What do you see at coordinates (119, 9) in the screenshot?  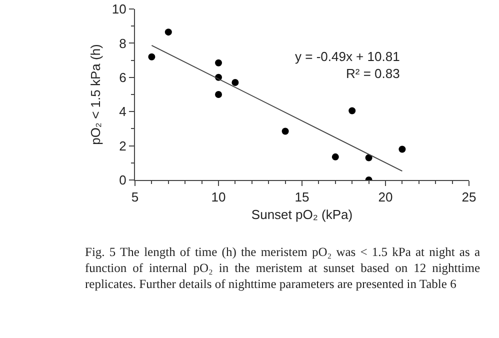 I see `y-tick-label: 10` at bounding box center [119, 9].